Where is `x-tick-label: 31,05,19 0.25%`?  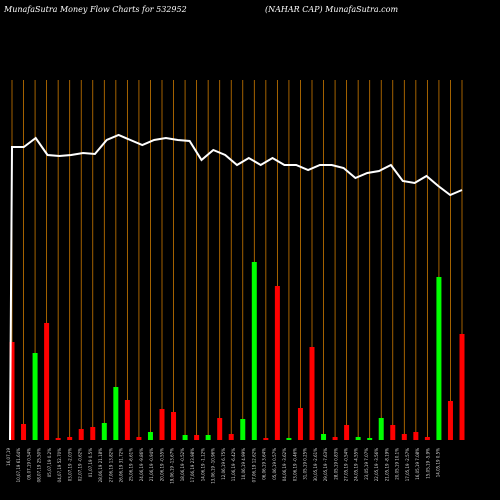 x-tick-label: 31,05,19 0.25% is located at coordinates (305, 464).